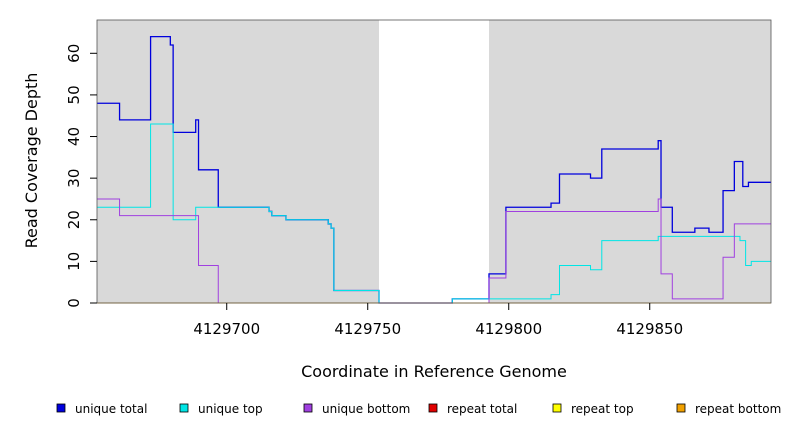  What do you see at coordinates (738, 409) in the screenshot?
I see `legend-label: repeat bottom` at bounding box center [738, 409].